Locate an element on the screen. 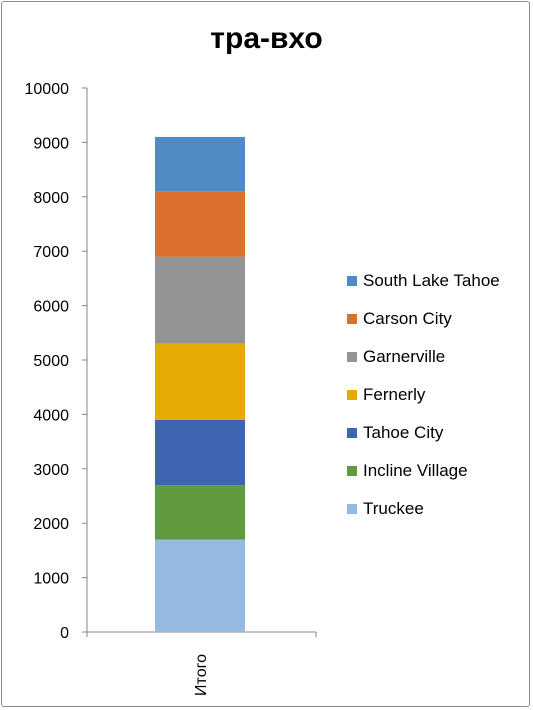 This screenshot has width=533, height=710. bar-segment-fernerly is located at coordinates (200, 381).